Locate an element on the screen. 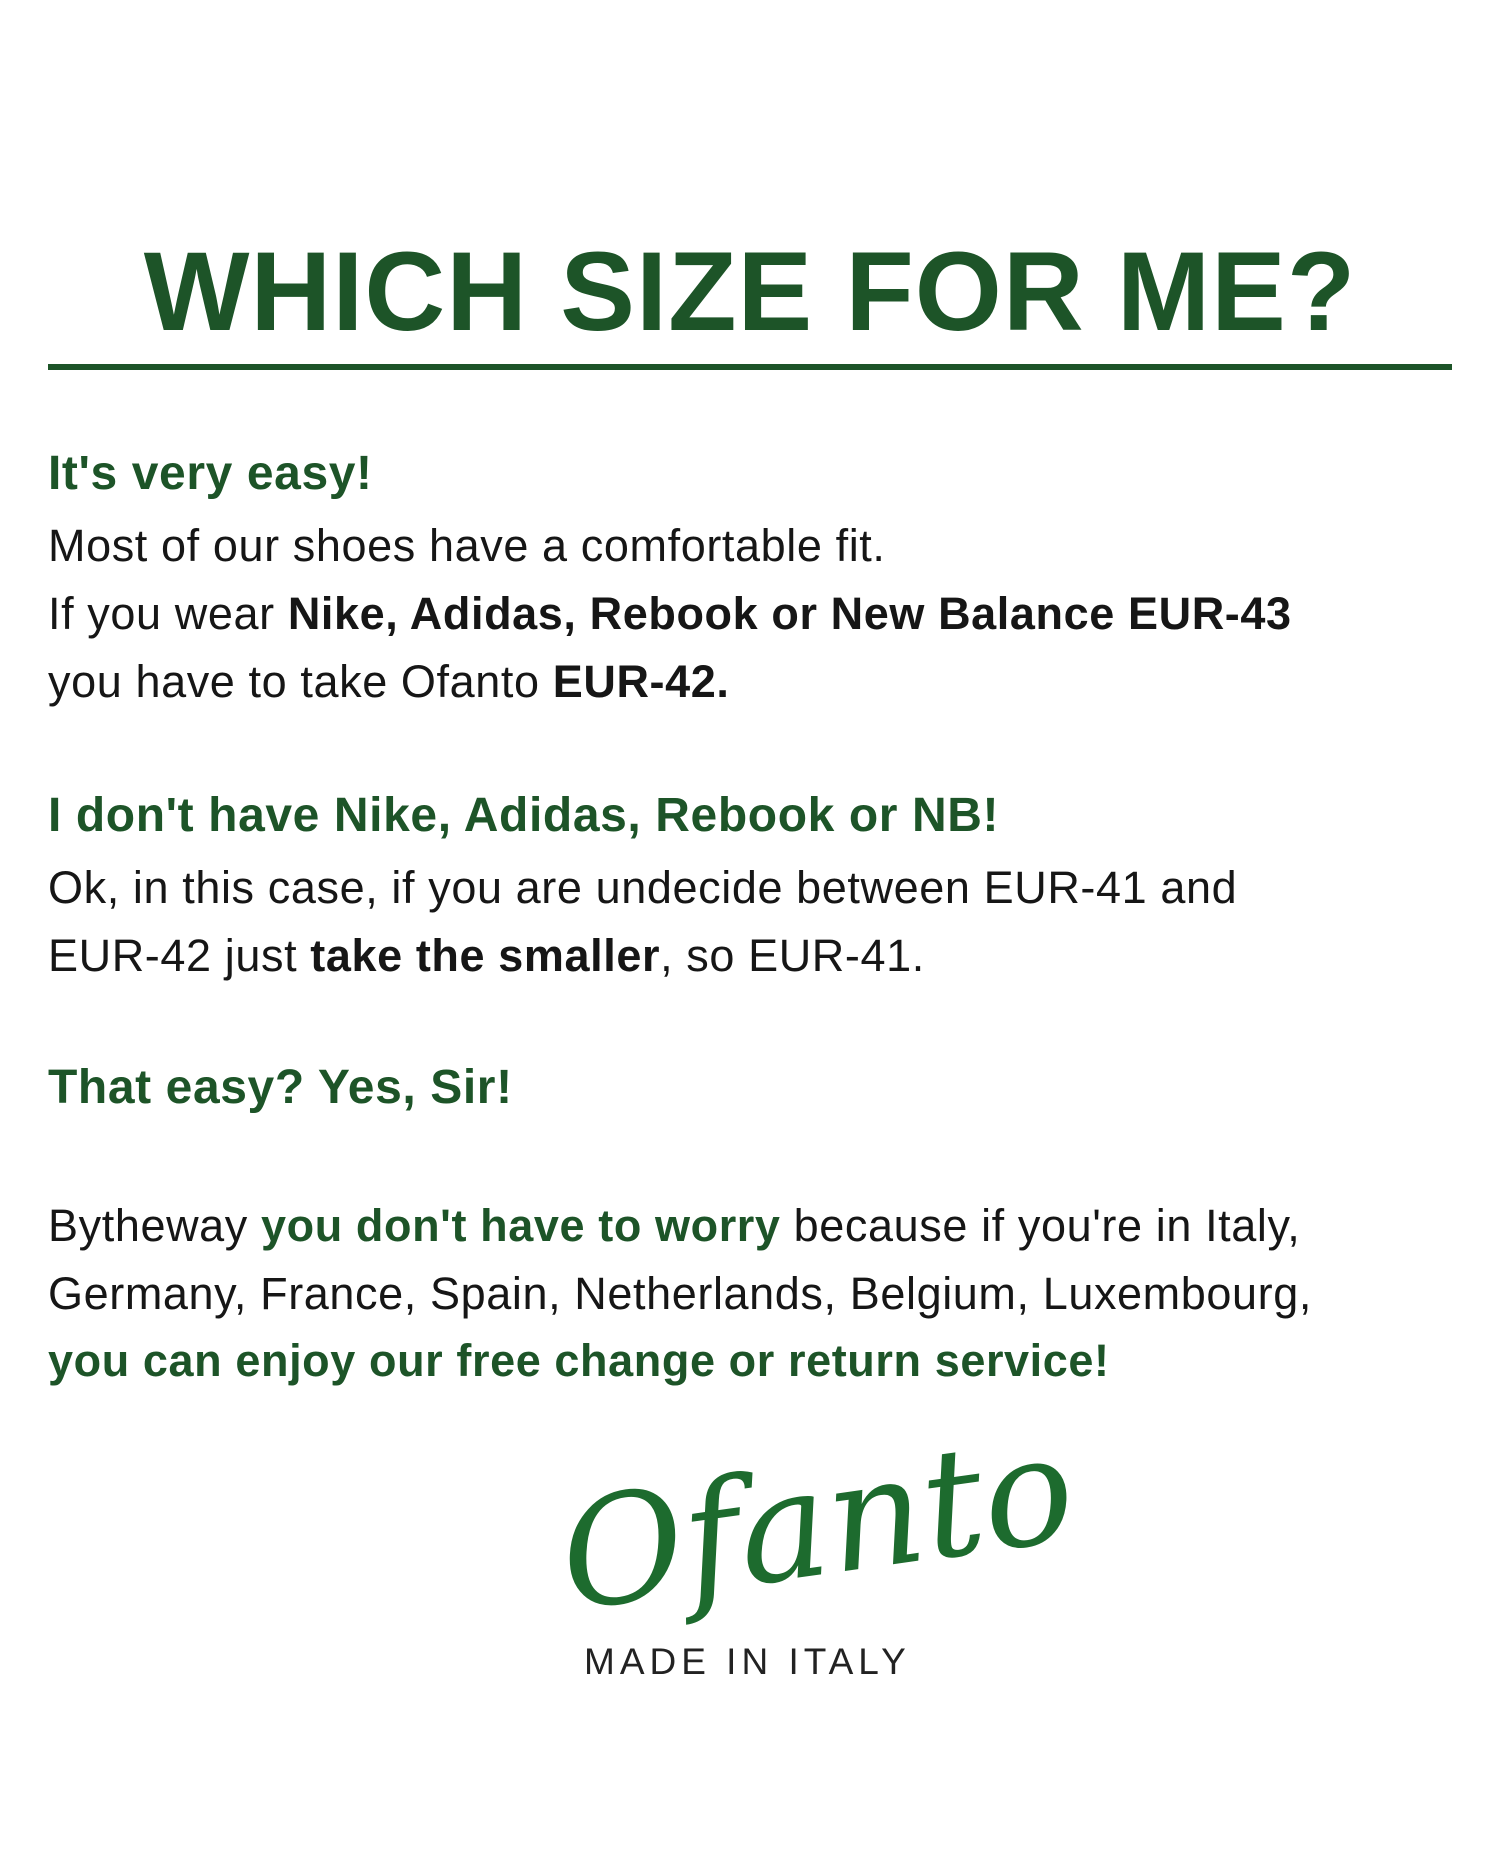 This screenshot has width=1500, height=1875. text-segment: If you wear is located at coordinates (168, 613).